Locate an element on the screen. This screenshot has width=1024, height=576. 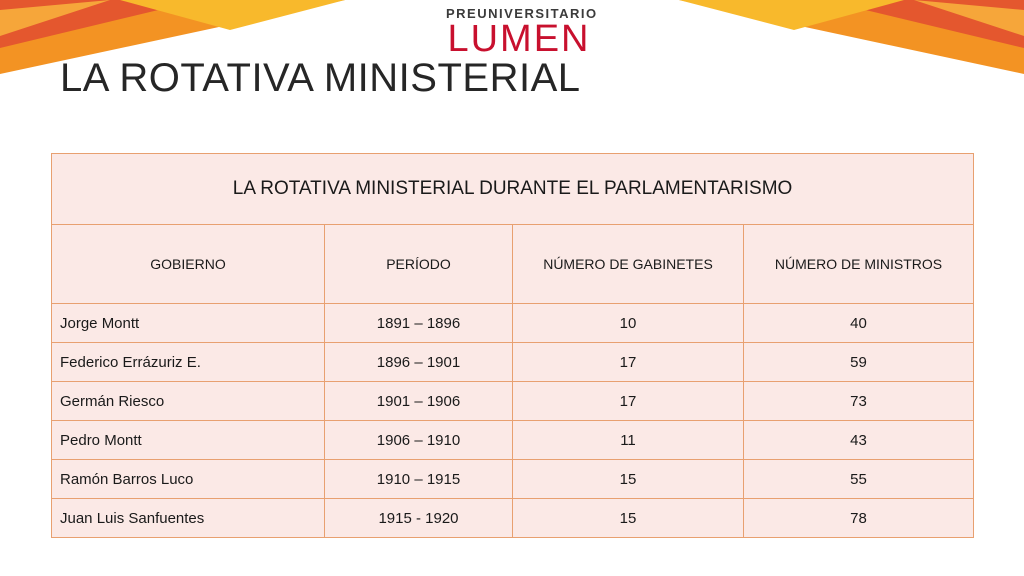
column-header-gabinetes: NÚMERO DE GABINETES is located at coordinates (628, 264).